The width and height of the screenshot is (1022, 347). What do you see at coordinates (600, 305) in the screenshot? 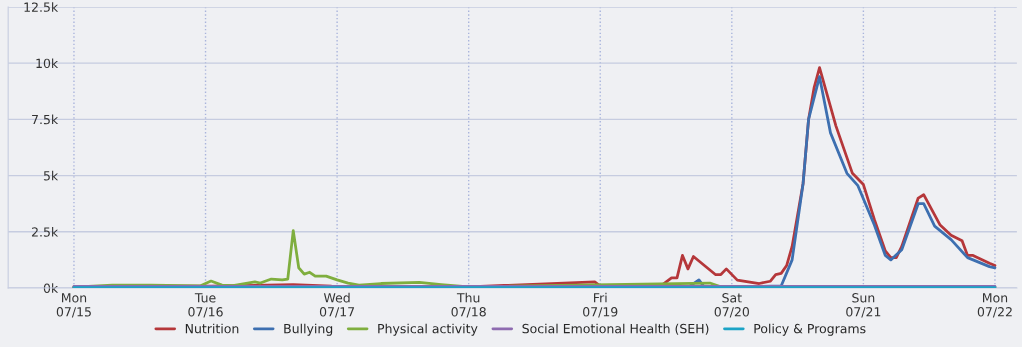
I see `x-tick-label: Fri 07/19` at bounding box center [600, 305].